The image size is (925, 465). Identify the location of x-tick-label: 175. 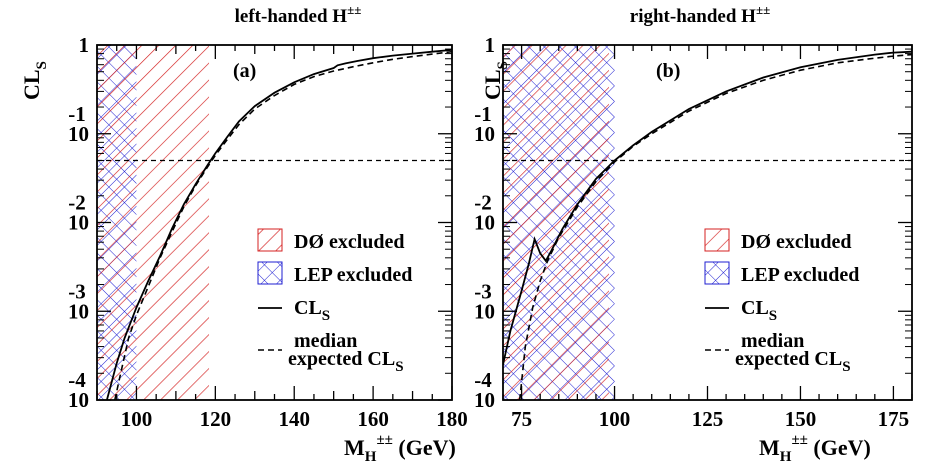
(894, 419).